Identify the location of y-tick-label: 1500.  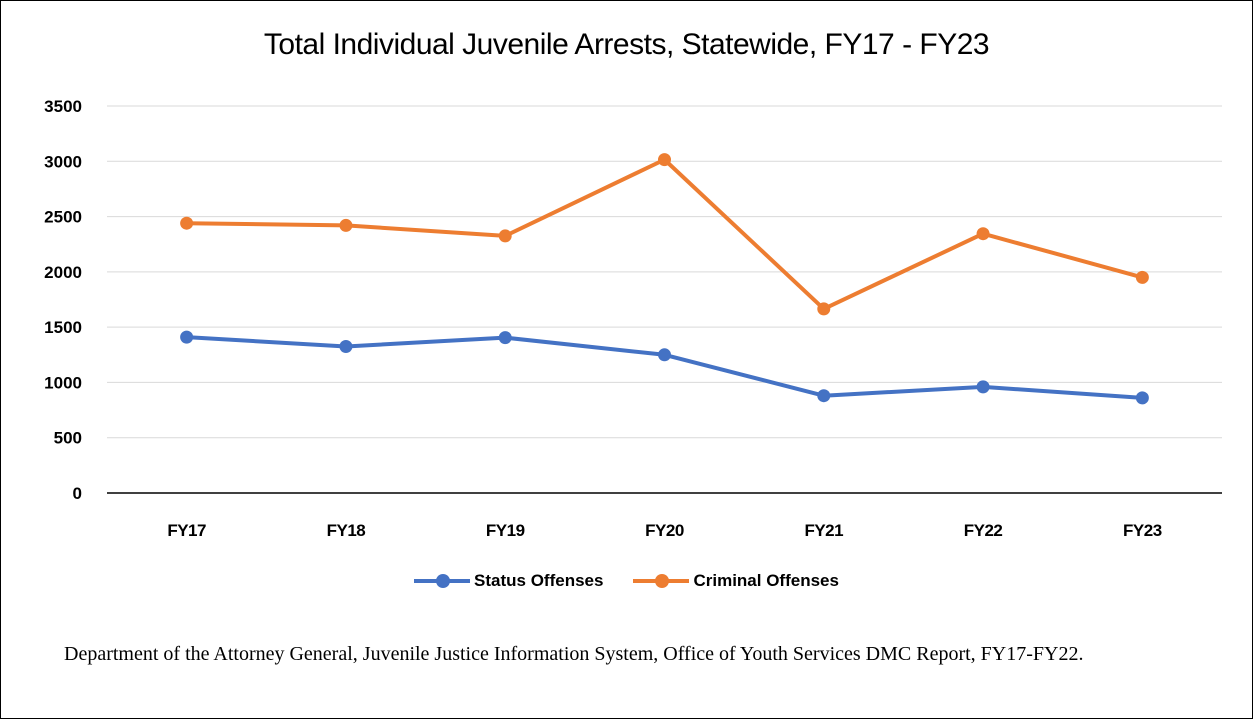
(63, 327).